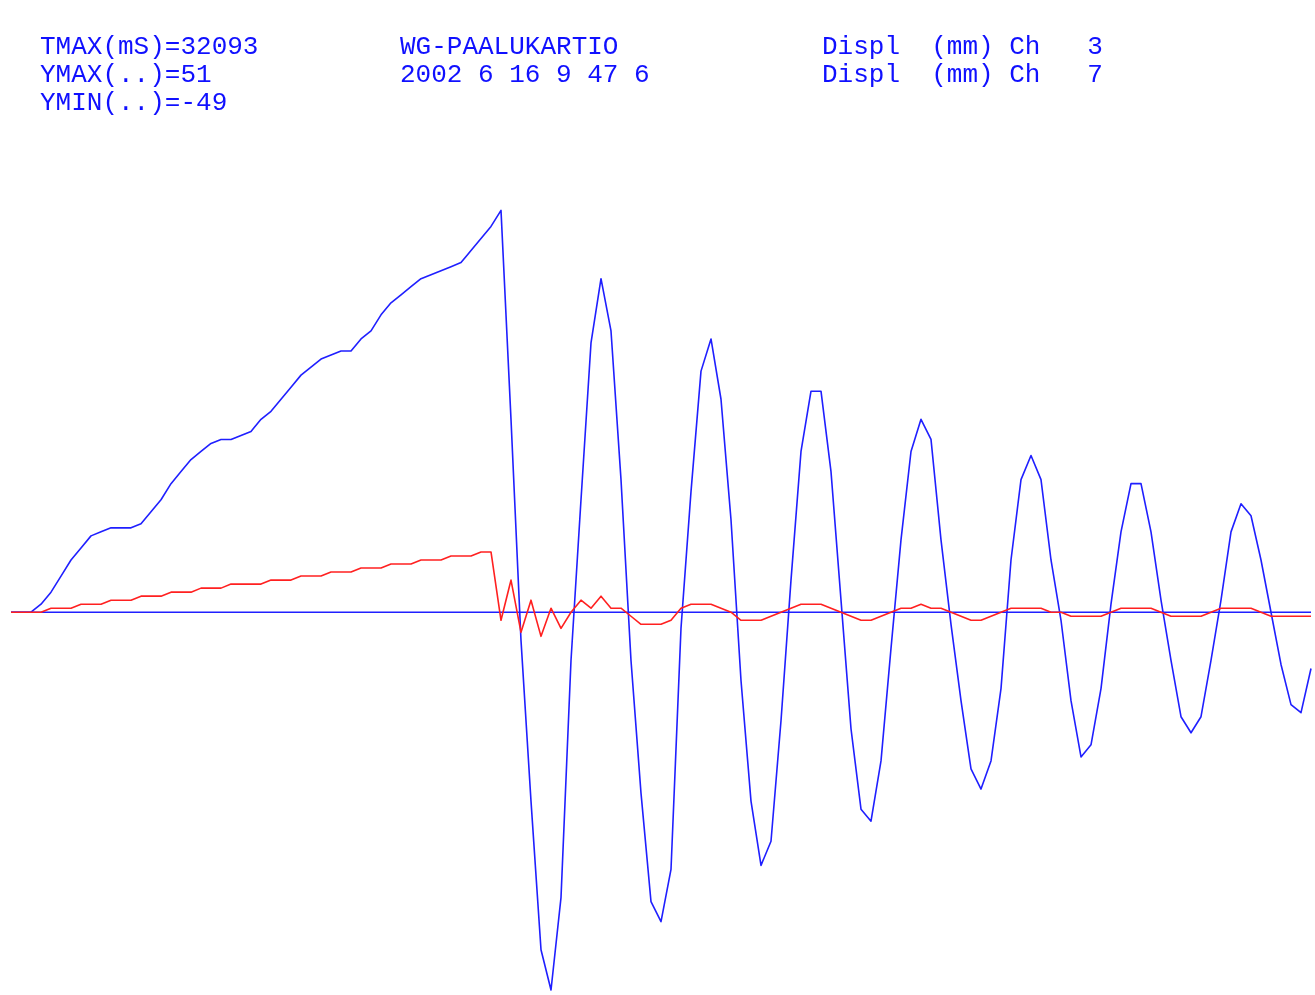  I want to click on text: YMIN(..)=-49, so click(134, 103).